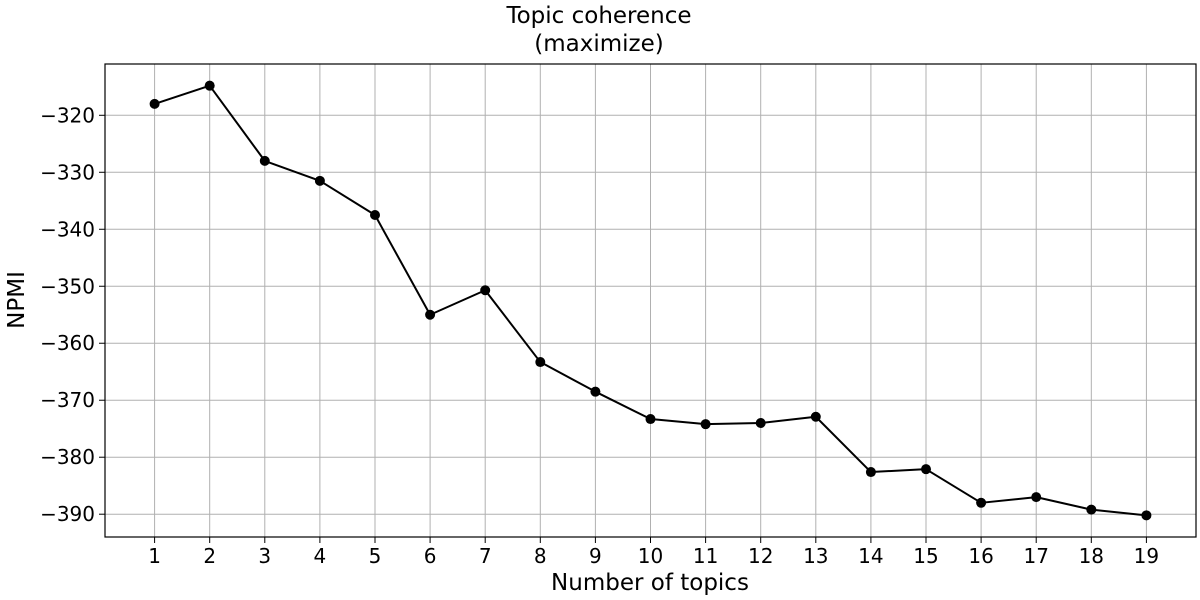 This screenshot has height=600, width=1200. I want to click on x-tick-label: 15, so click(925, 556).